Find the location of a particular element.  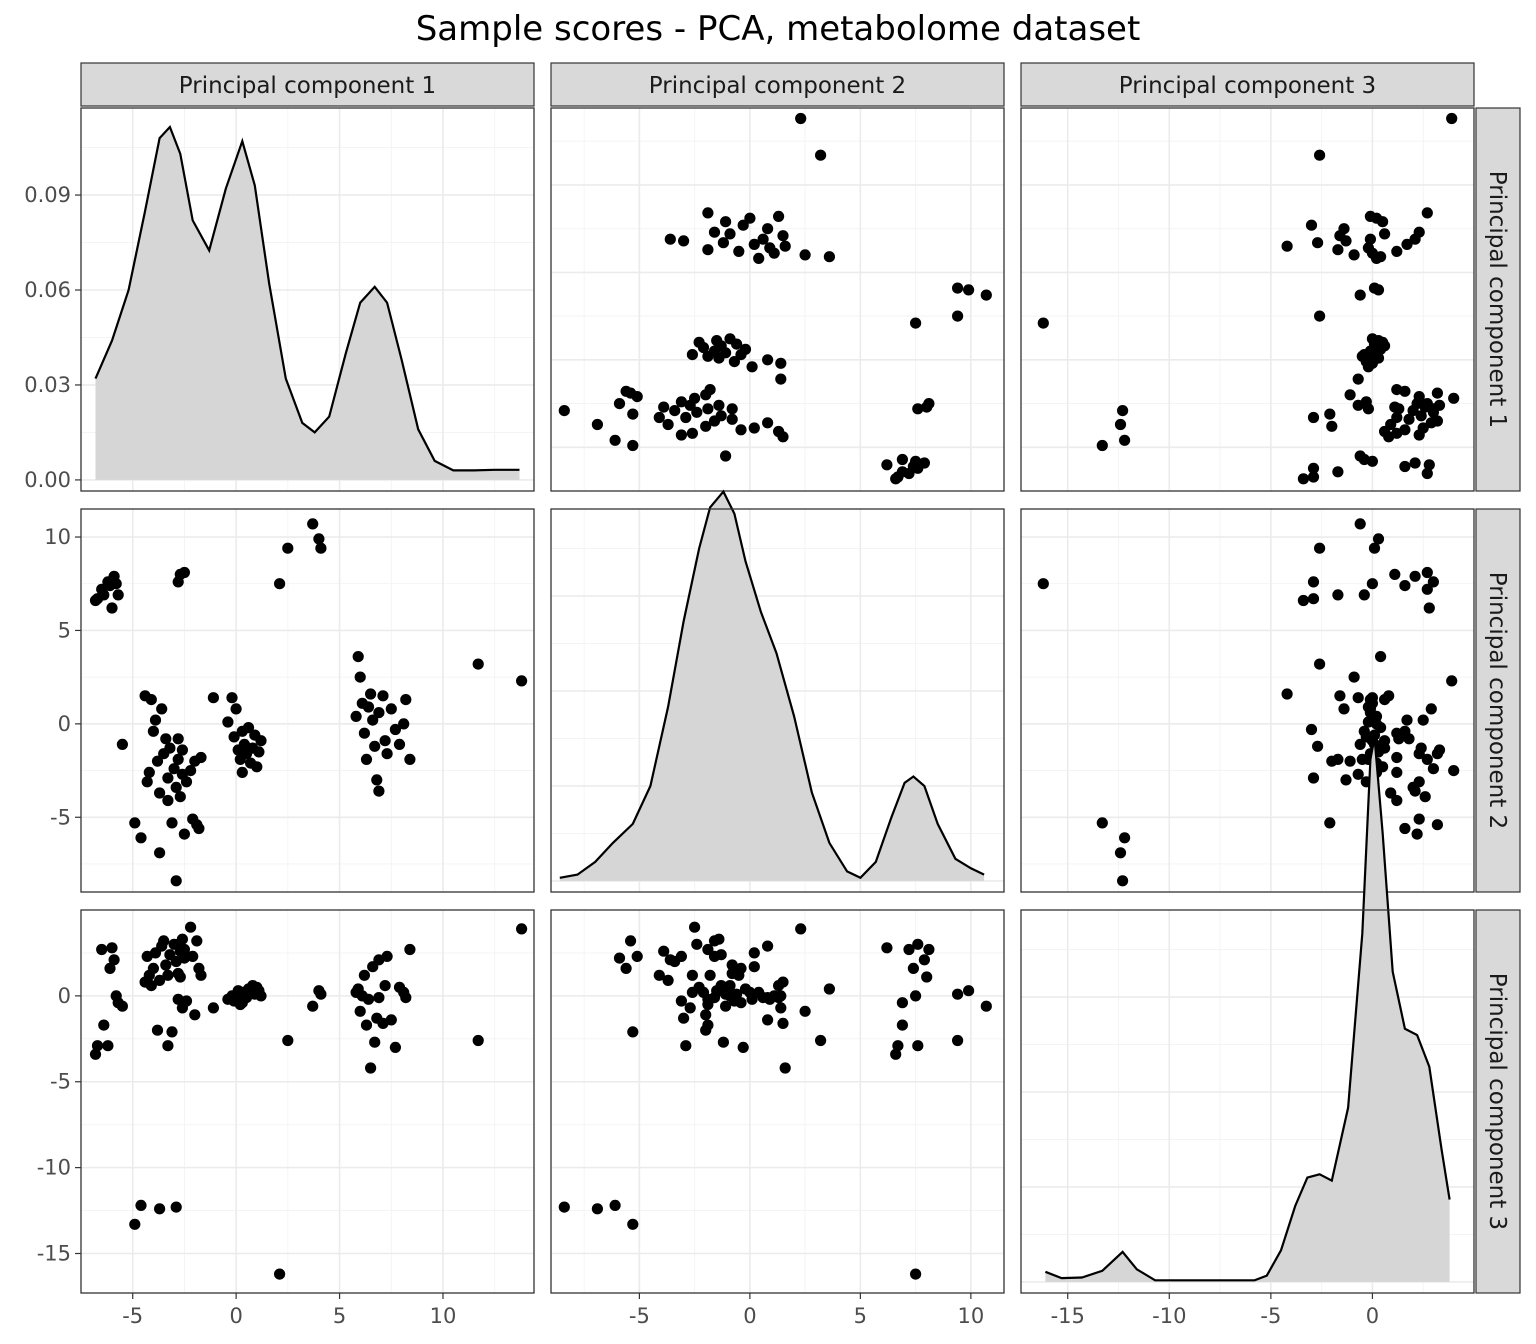

y-tick-label: 5 is located at coordinates (64, 630).